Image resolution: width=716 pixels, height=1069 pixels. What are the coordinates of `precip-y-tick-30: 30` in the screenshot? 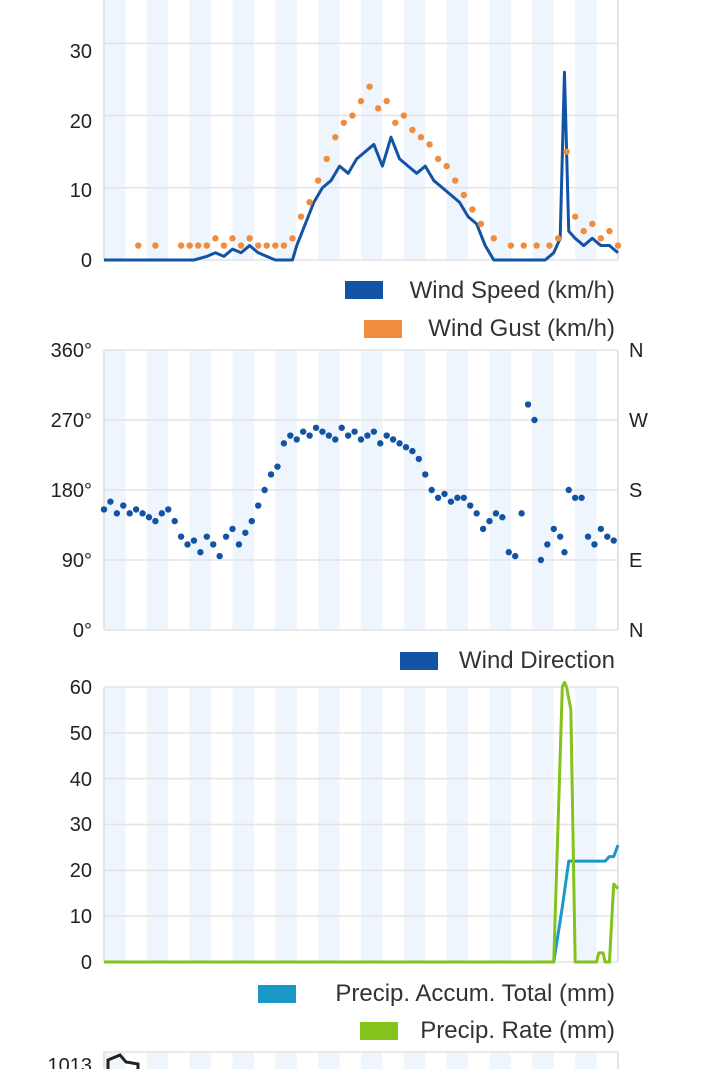 It's located at (81, 825).